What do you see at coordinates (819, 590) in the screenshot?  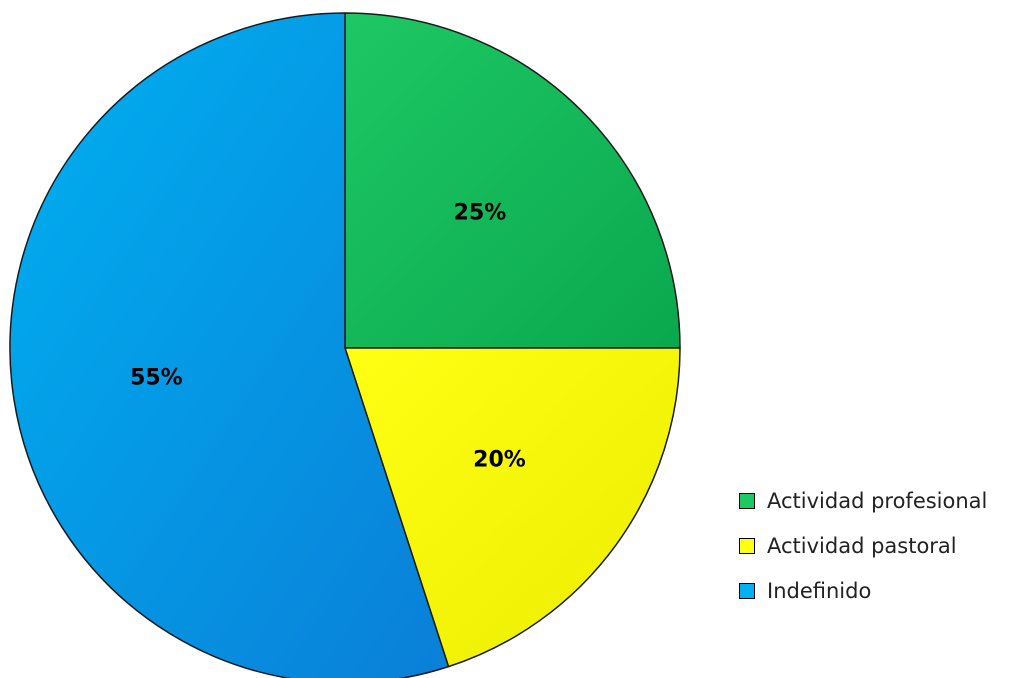 I see `legend-label: Indefinido` at bounding box center [819, 590].